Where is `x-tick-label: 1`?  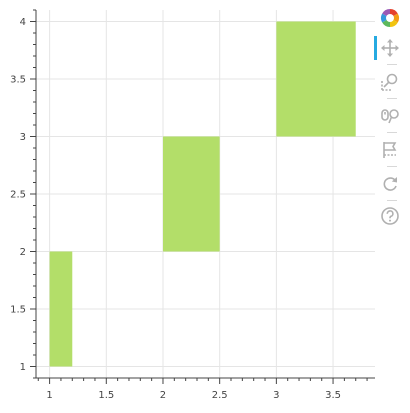
x-tick-label: 1 is located at coordinates (49, 395).